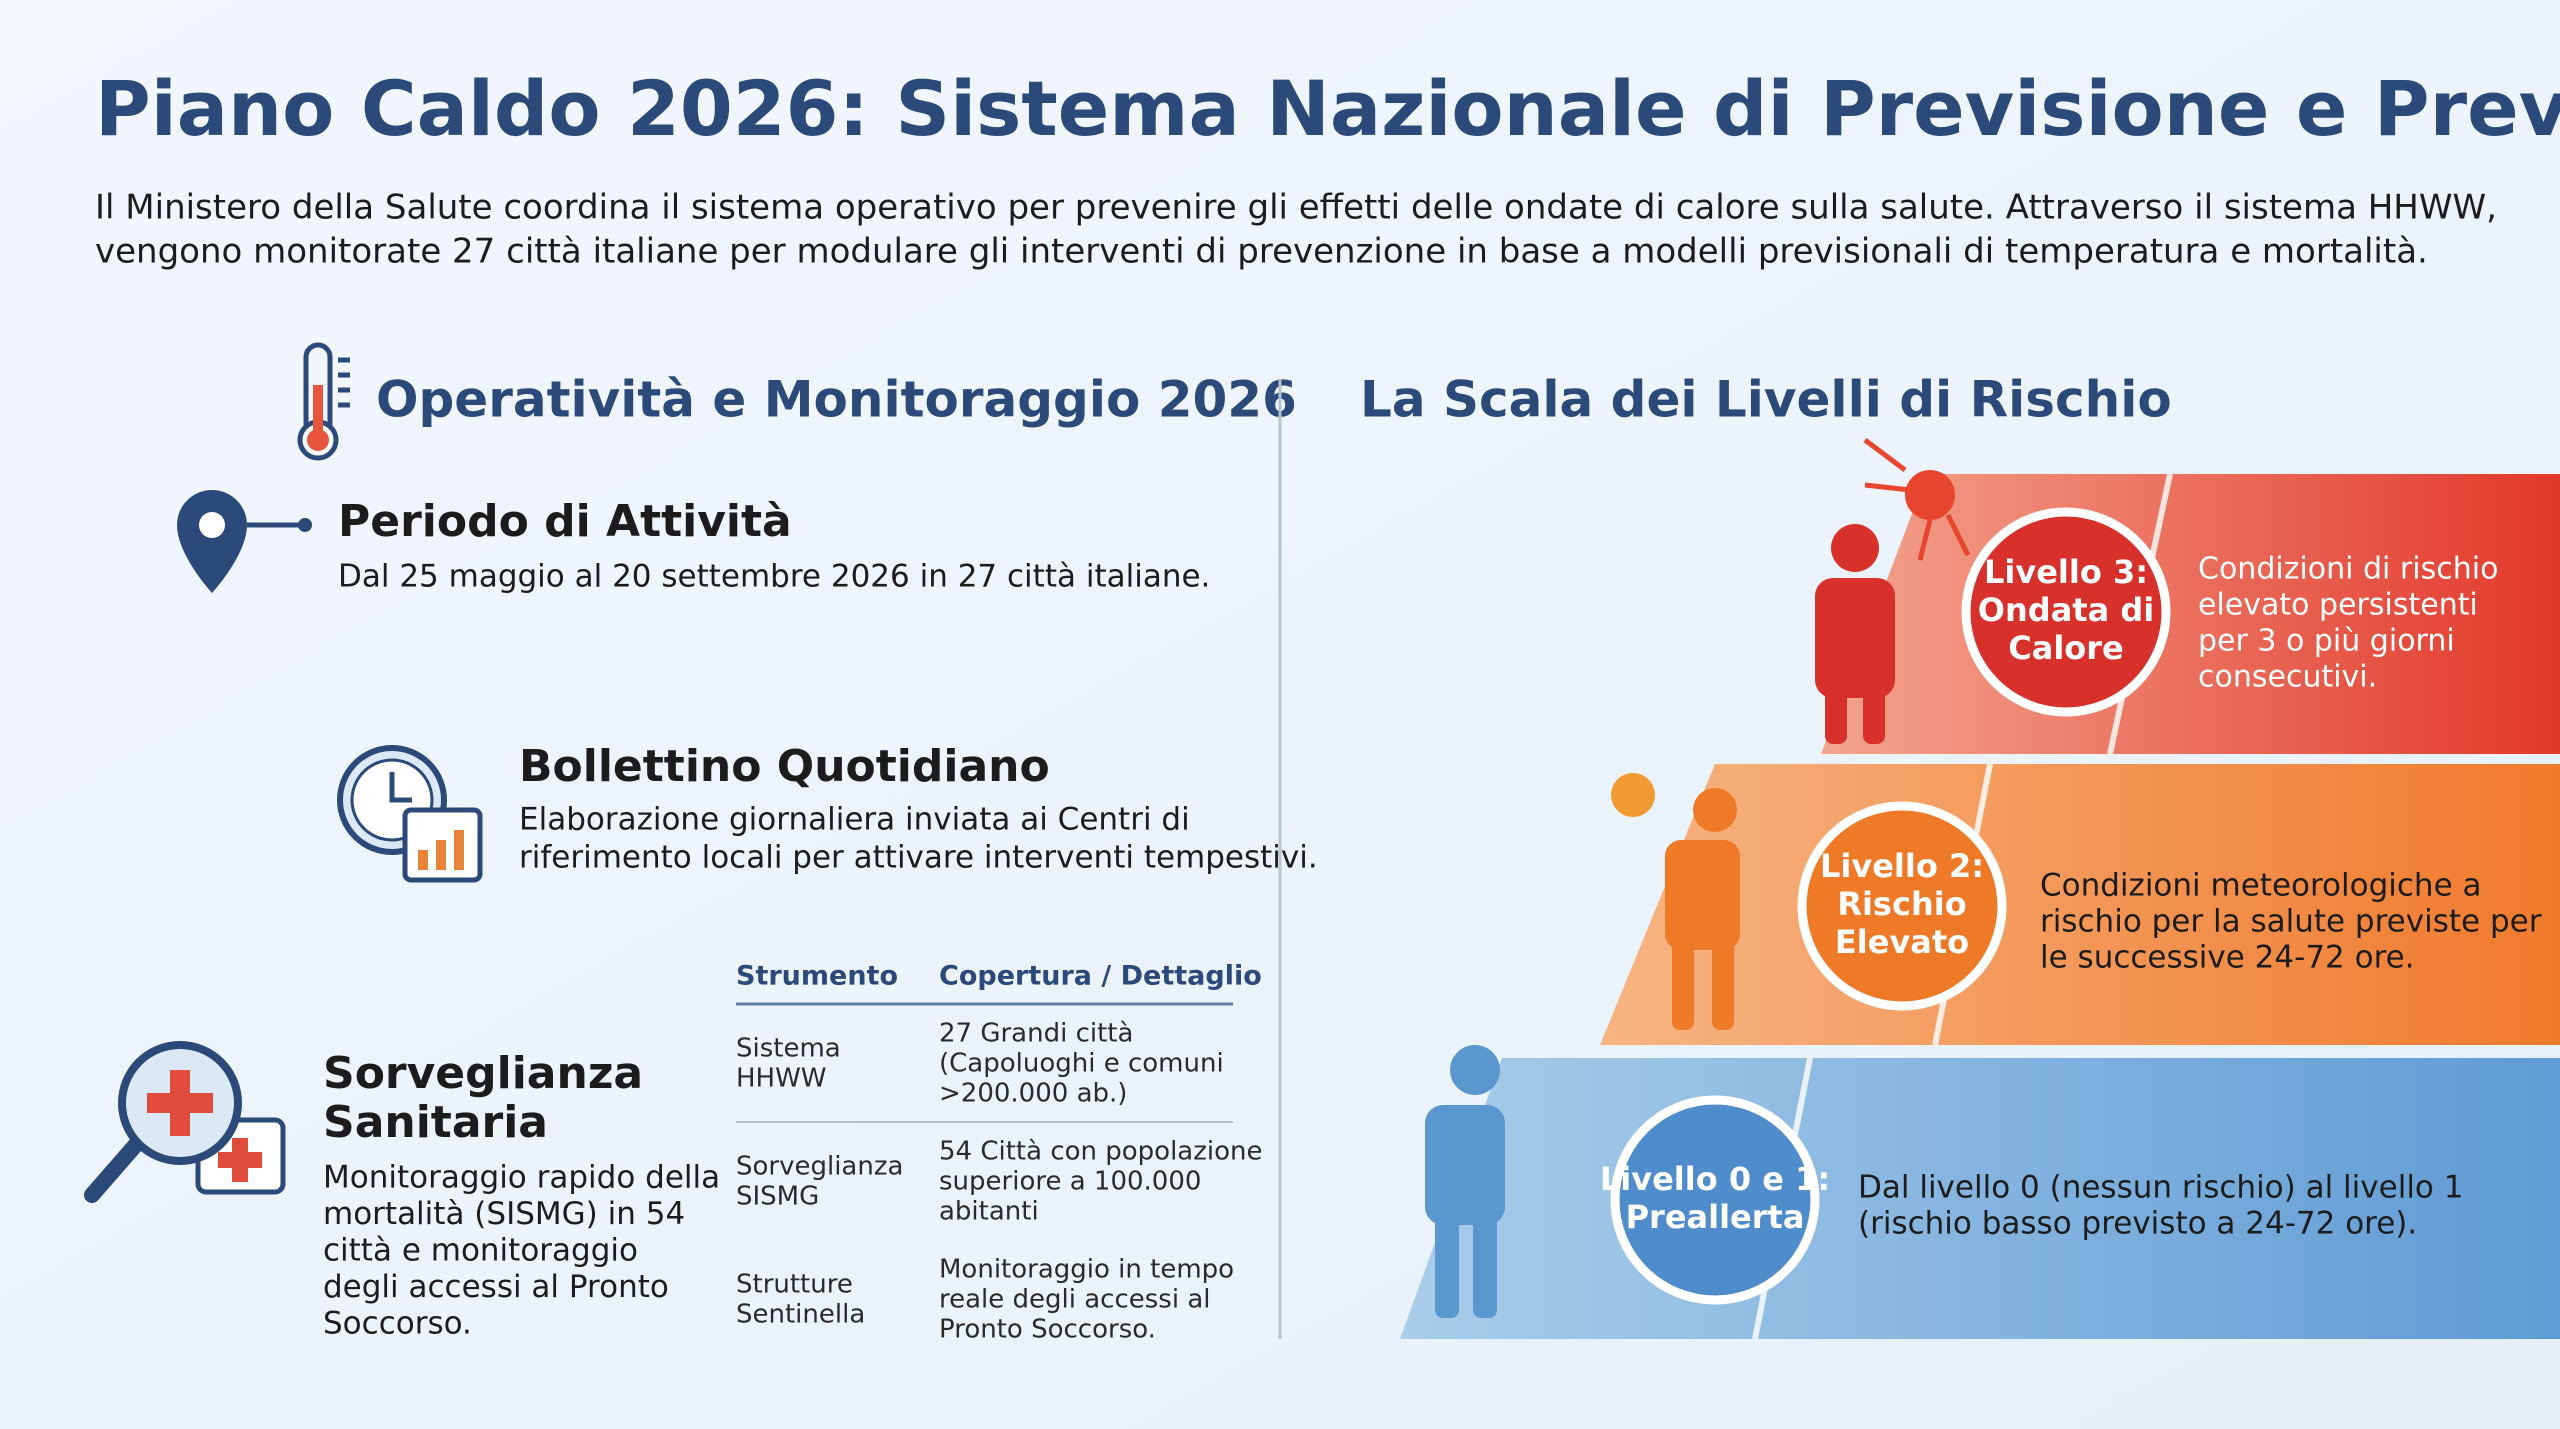  What do you see at coordinates (2348, 569) in the screenshot?
I see `level-text: Condizioni di rischio` at bounding box center [2348, 569].